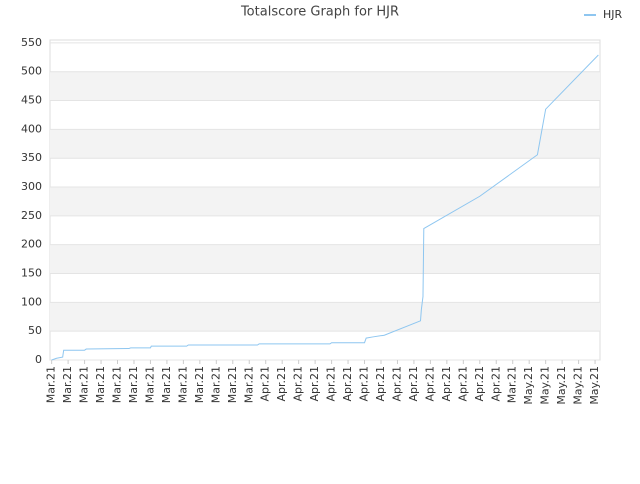 This screenshot has width=640, height=484. Describe the element at coordinates (38, 359) in the screenshot. I see `y-tick-label: 0` at that location.